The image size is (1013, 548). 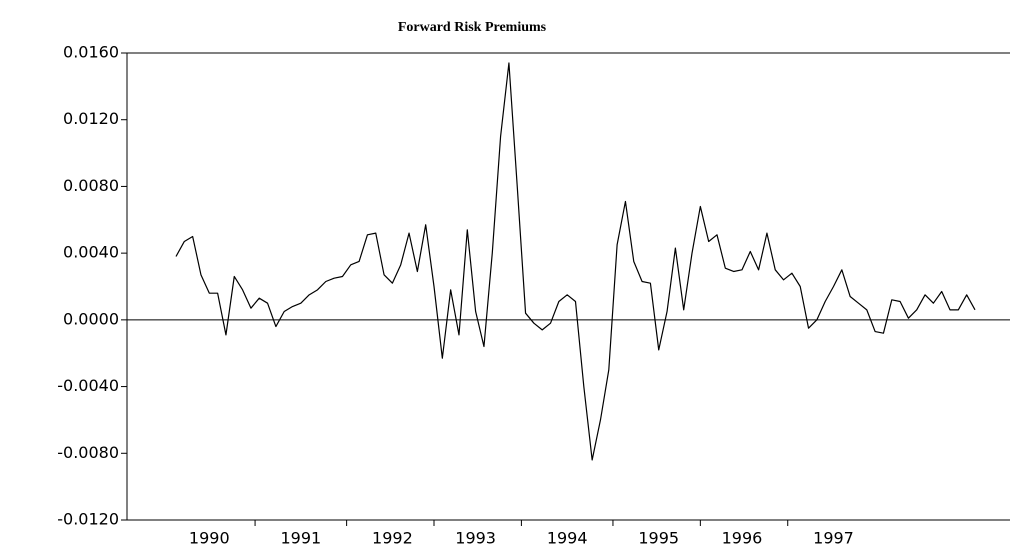 I want to click on x-tick-label: 1993, so click(x=475, y=538).